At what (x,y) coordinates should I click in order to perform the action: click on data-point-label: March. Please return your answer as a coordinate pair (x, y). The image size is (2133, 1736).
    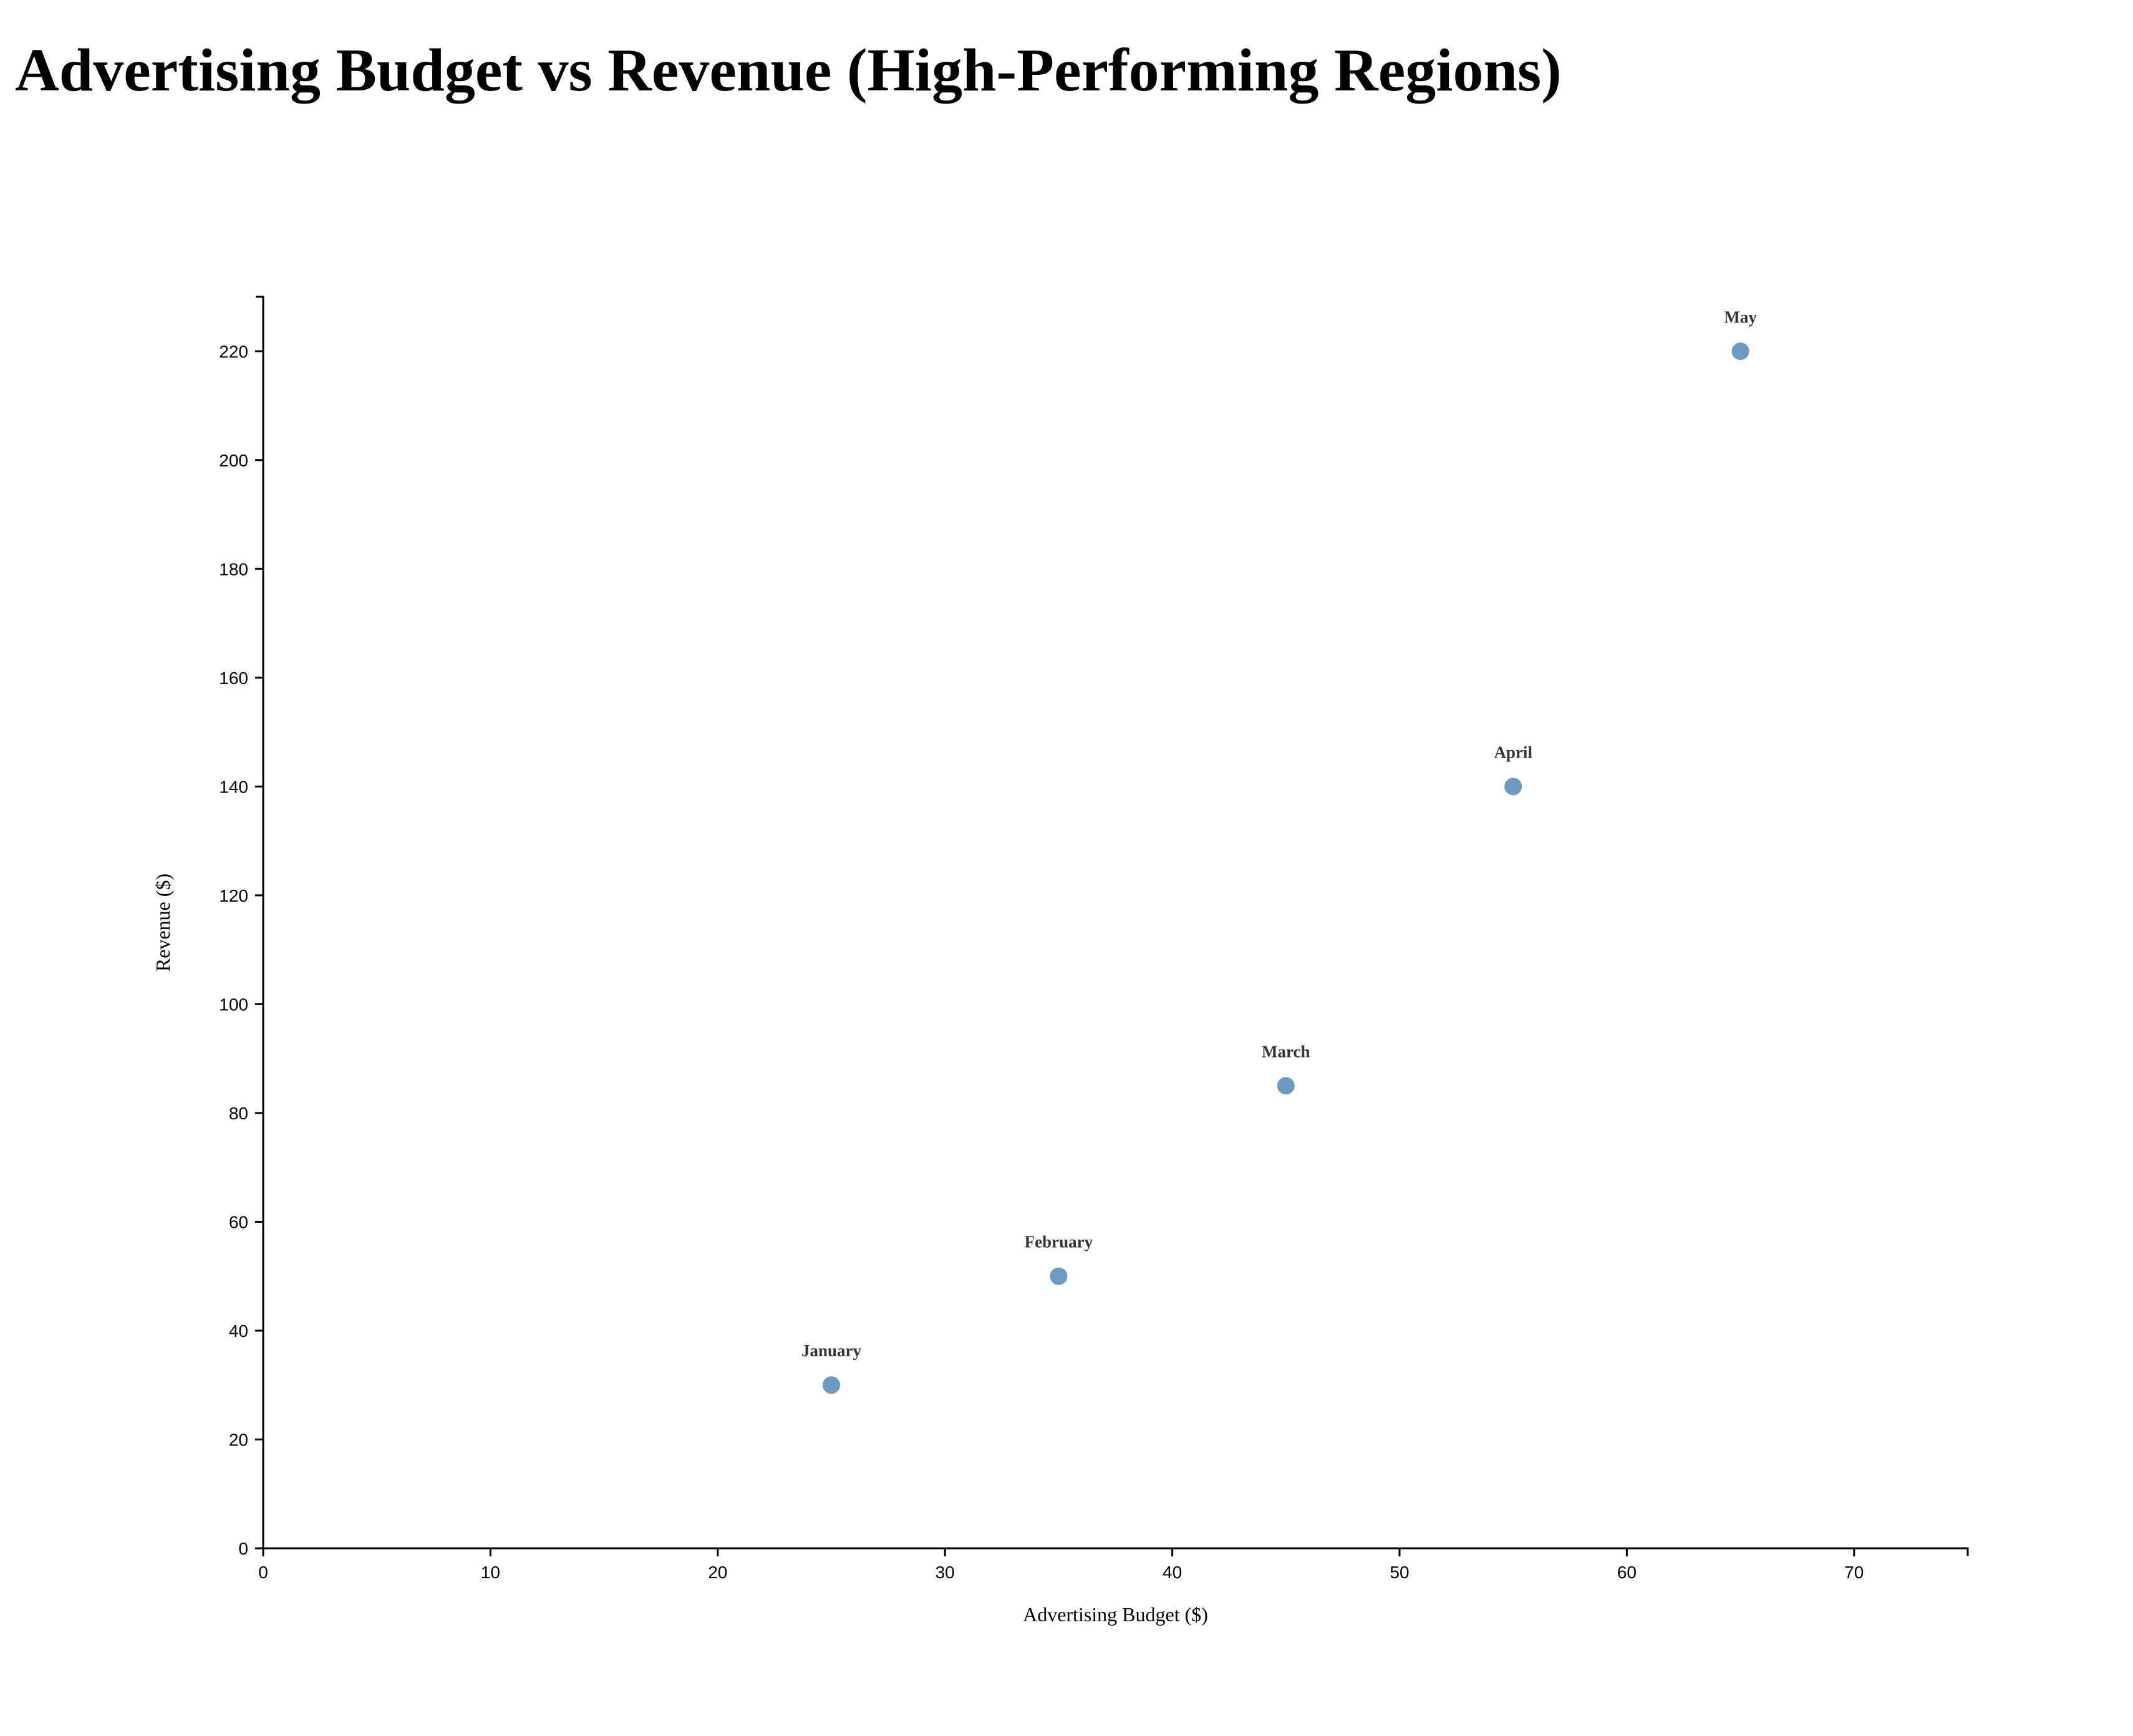
    Looking at the image, I should click on (1286, 1051).